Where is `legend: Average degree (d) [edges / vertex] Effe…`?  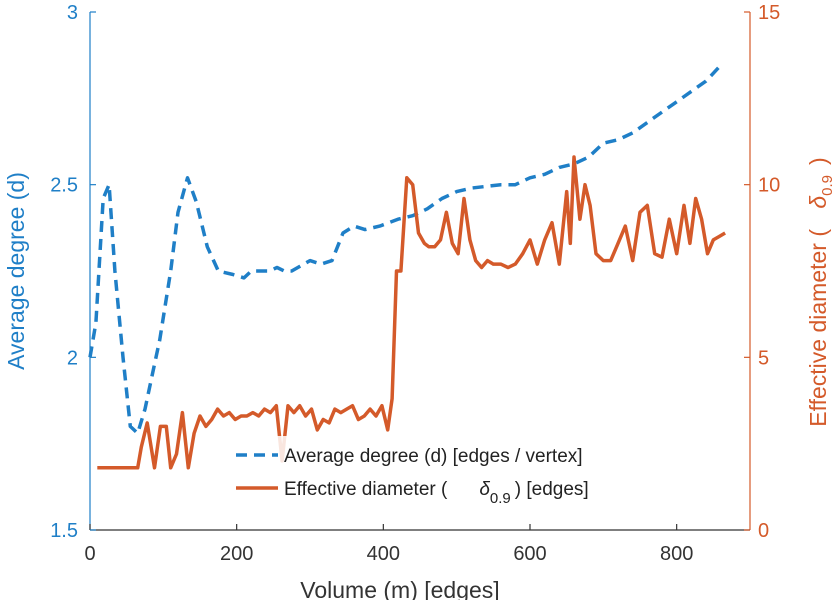
legend: Average degree (d) [edges / vertex] Effe… is located at coordinates (454, 471).